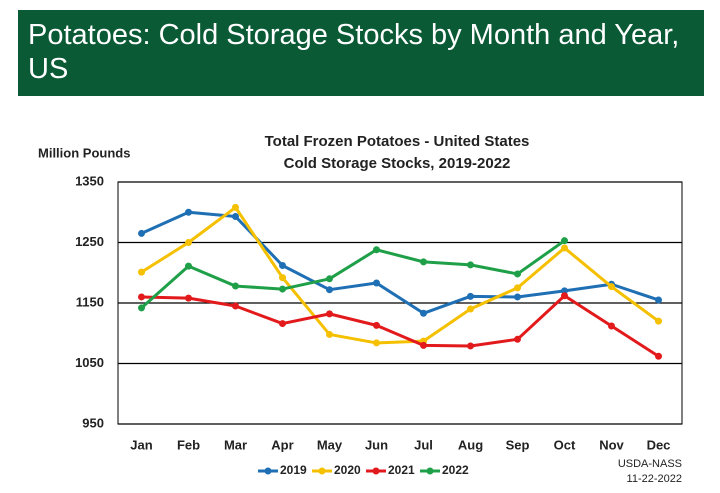 Image resolution: width=720 pixels, height=493 pixels. Describe the element at coordinates (347, 470) in the screenshot. I see `legend-label: 2020` at that location.